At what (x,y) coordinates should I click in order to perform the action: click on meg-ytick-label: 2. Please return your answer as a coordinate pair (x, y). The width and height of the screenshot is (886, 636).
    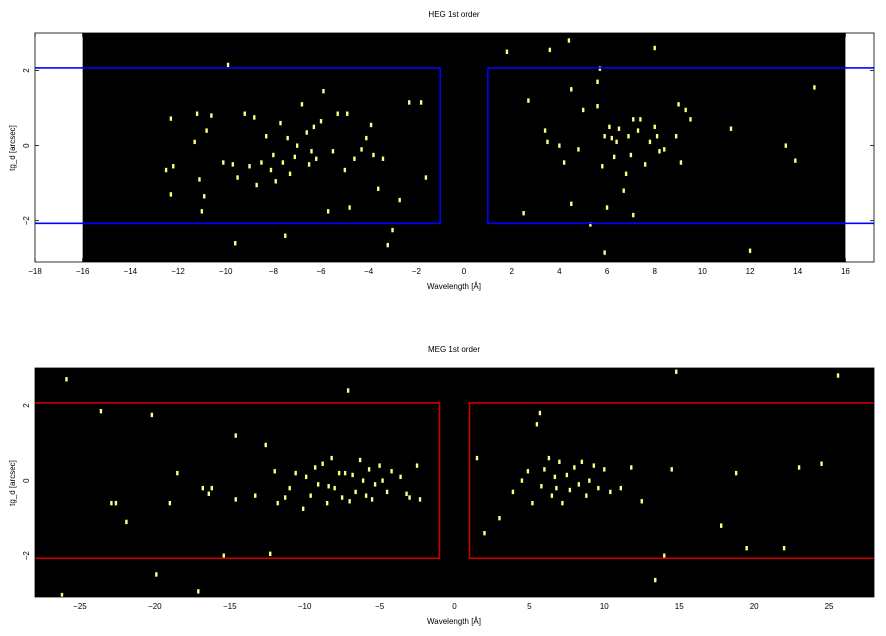
    Looking at the image, I should click on (26, 405).